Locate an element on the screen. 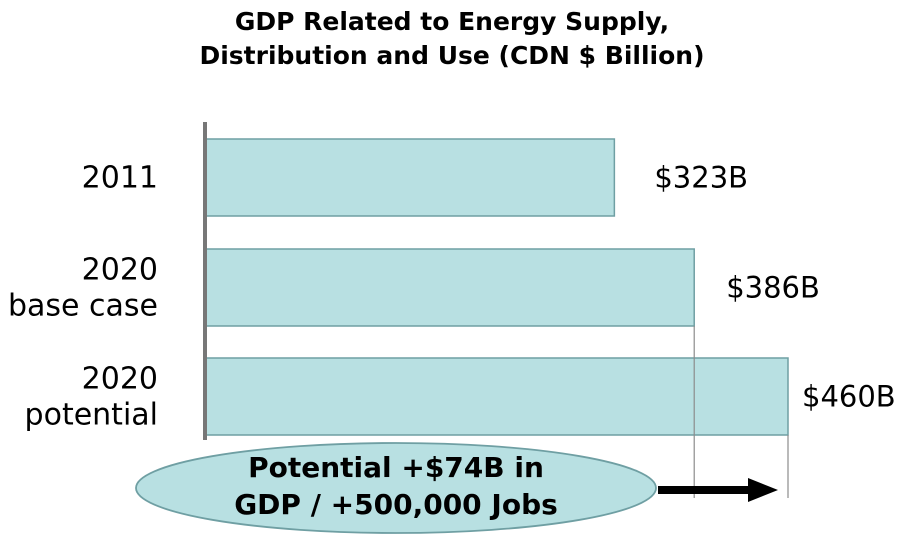 The height and width of the screenshot is (537, 904). callout-ellipse is located at coordinates (396, 488).